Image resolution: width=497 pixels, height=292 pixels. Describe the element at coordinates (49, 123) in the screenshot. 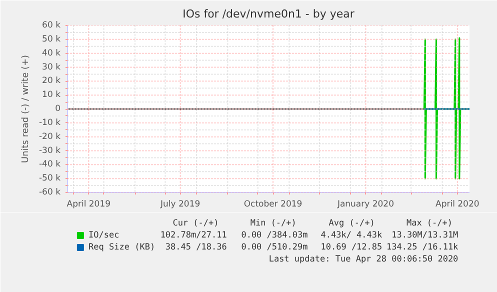

I see `y-tick-label: -10 k` at that location.